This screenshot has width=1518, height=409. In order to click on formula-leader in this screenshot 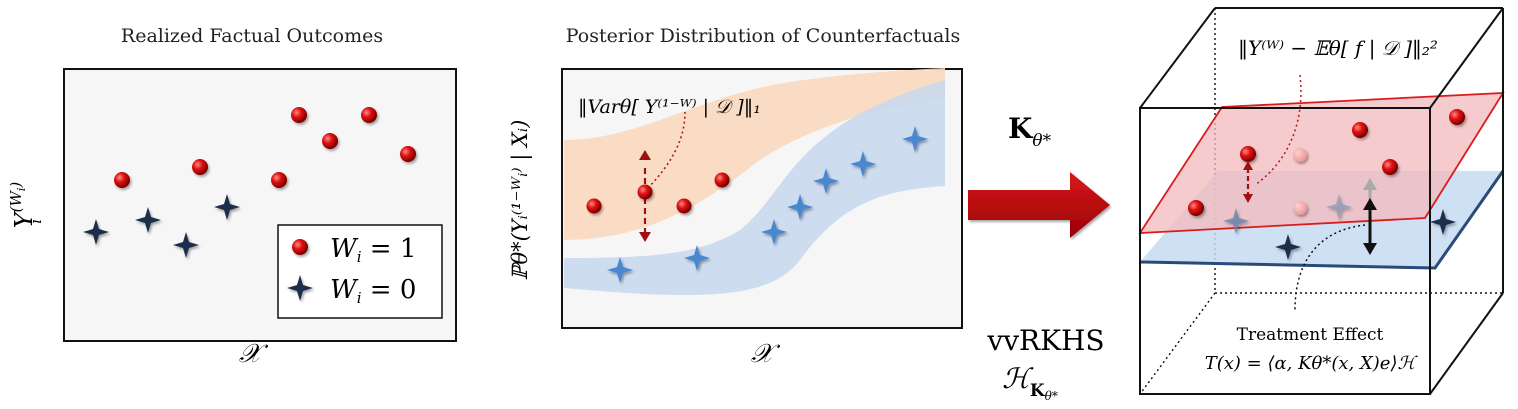, I will do `click(1278, 130)`.